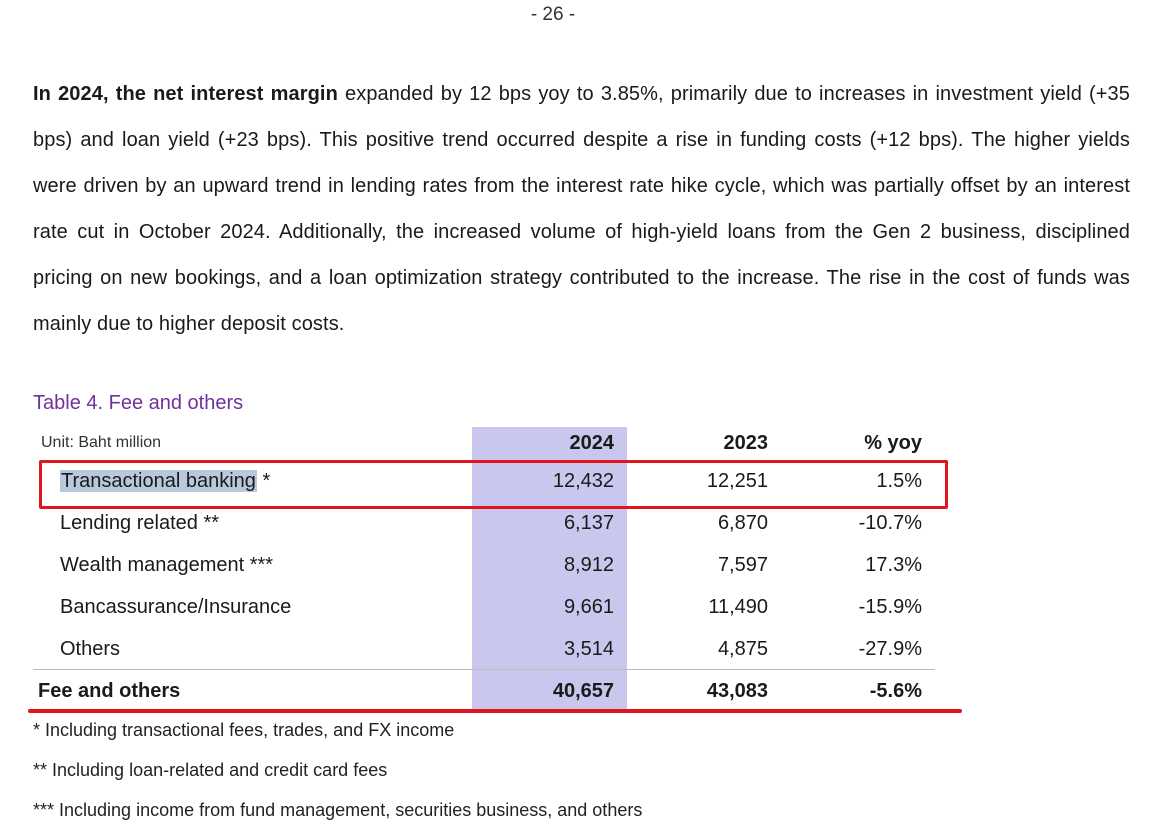  Describe the element at coordinates (553, 14) in the screenshot. I see `page-number: - 26 -` at that location.